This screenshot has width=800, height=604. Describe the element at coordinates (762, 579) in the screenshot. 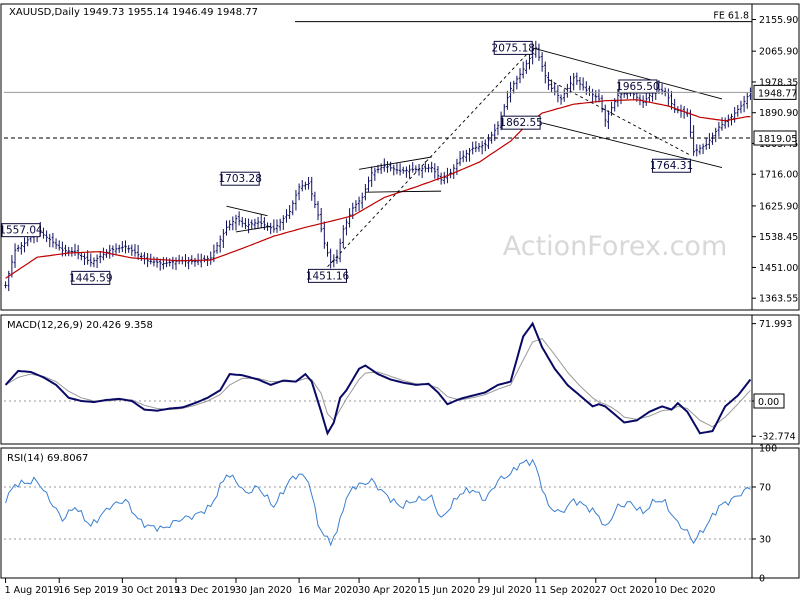

I see `rsi-y-tick-label: 0` at that location.